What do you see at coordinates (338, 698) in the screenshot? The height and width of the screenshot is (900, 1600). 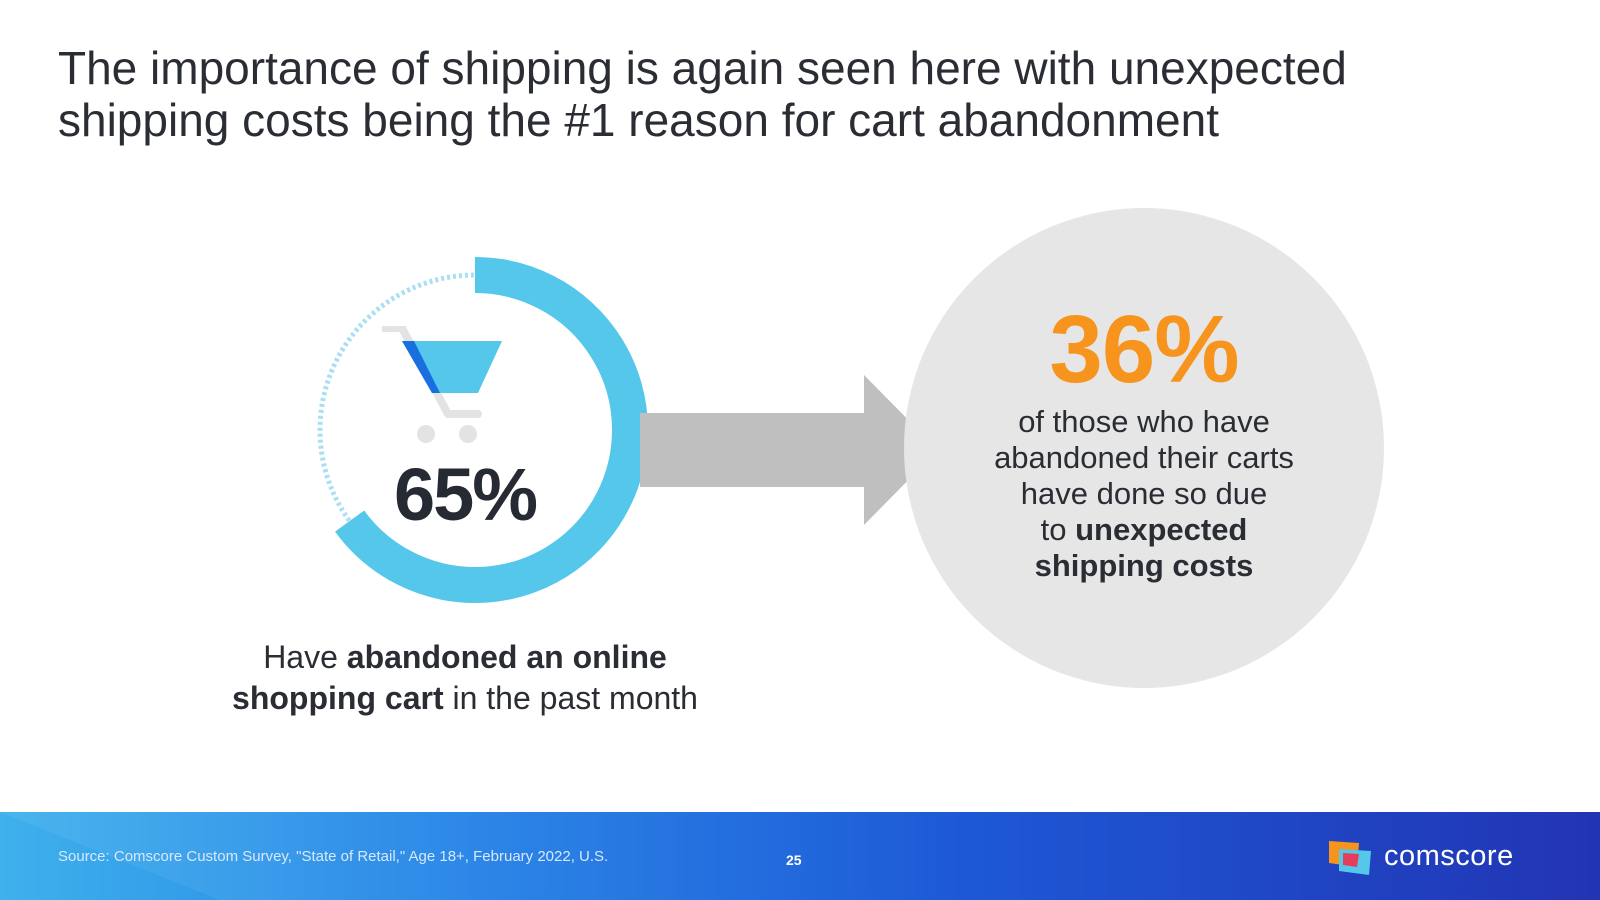 I see `caption-emphasis: shopping cart` at bounding box center [338, 698].